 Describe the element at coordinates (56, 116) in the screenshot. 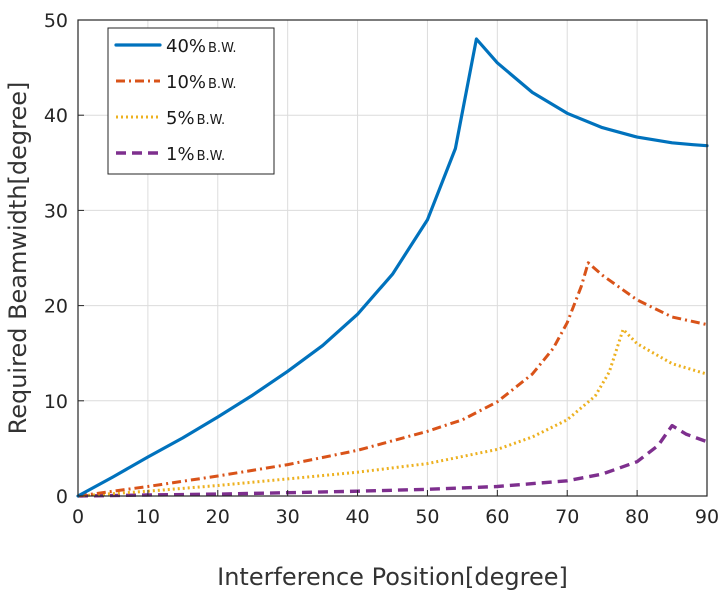

I see `y-tick-label: 40` at that location.